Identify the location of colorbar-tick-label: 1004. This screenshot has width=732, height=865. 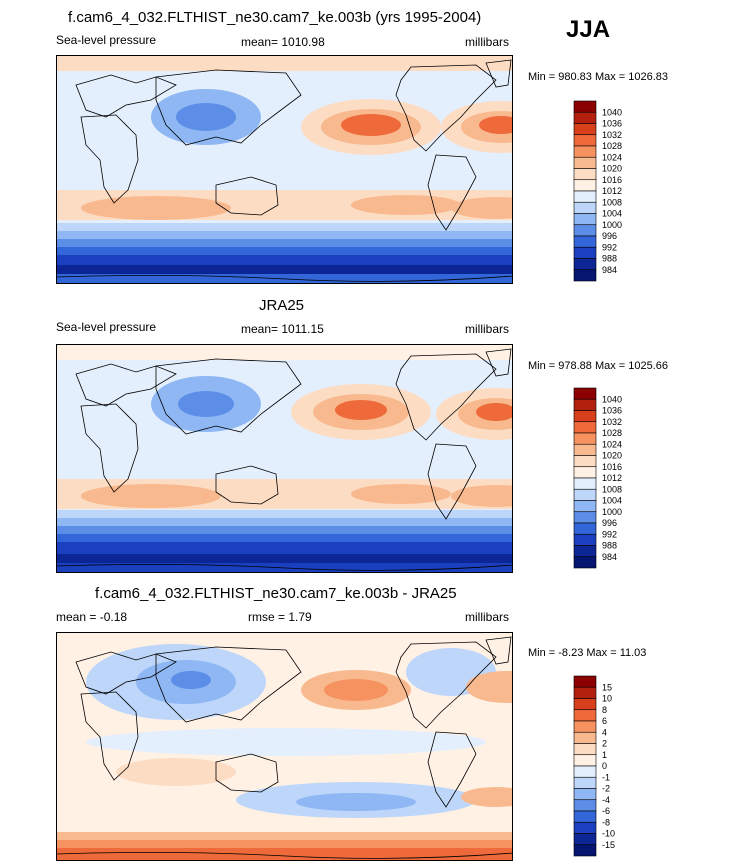
(612, 501).